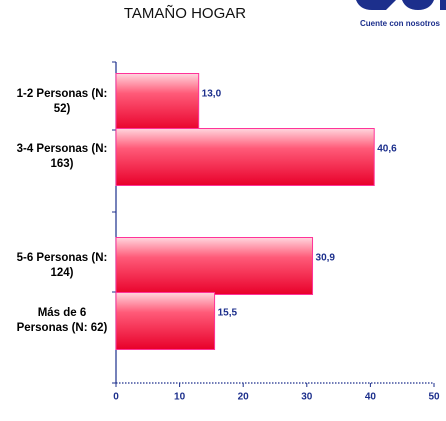  I want to click on y-tick-label: 1-2 Personas (N: 52), so click(62, 101).